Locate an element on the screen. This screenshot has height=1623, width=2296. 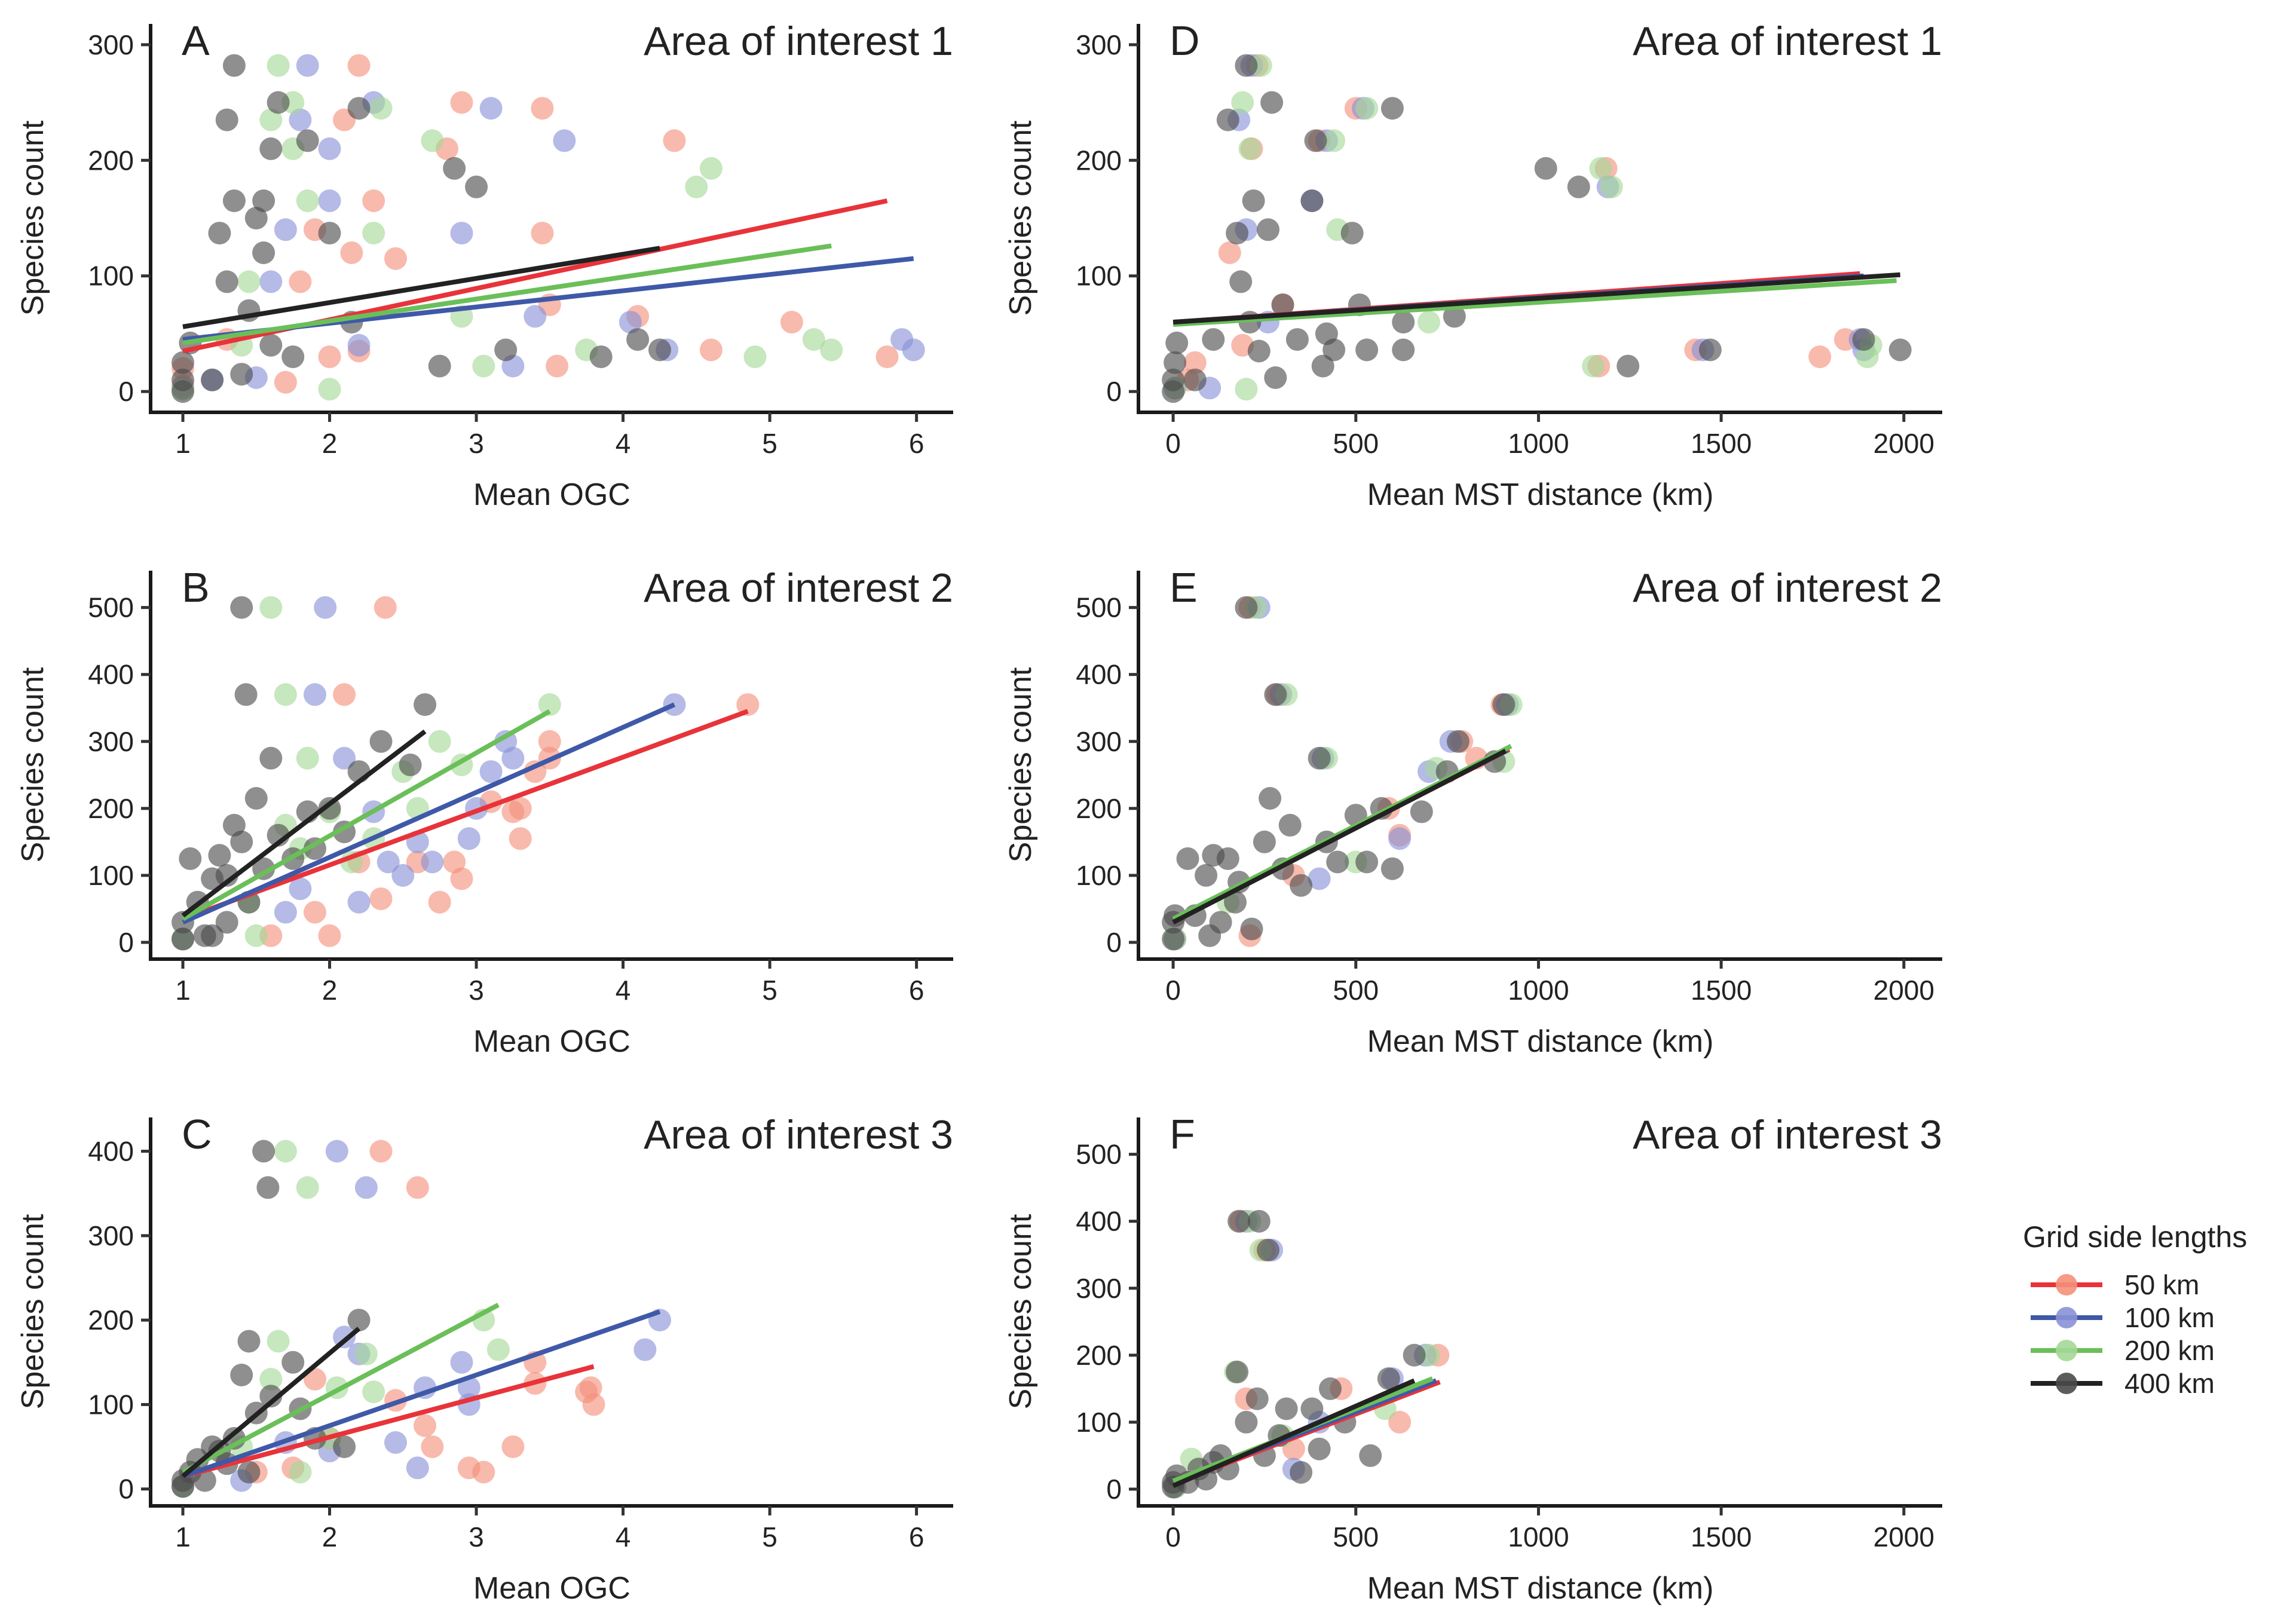
fit-line-400-km is located at coordinates (271, 1402).